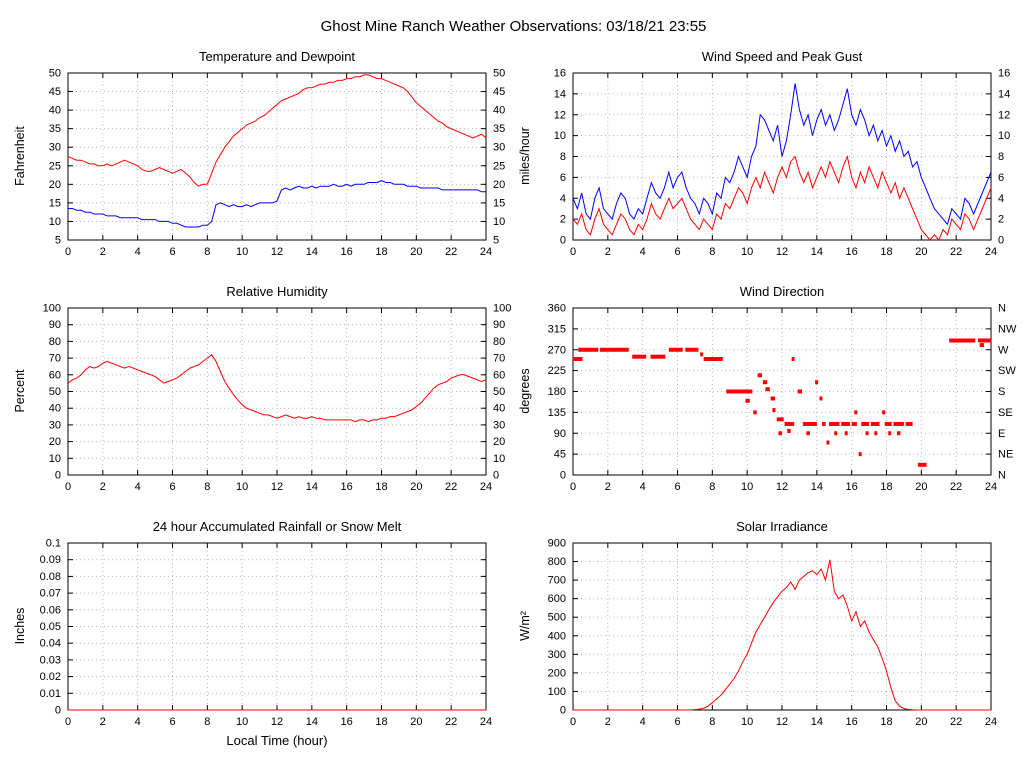 The width and height of the screenshot is (1027, 772). Describe the element at coordinates (557, 581) in the screenshot. I see `svg-text: 700` at that location.